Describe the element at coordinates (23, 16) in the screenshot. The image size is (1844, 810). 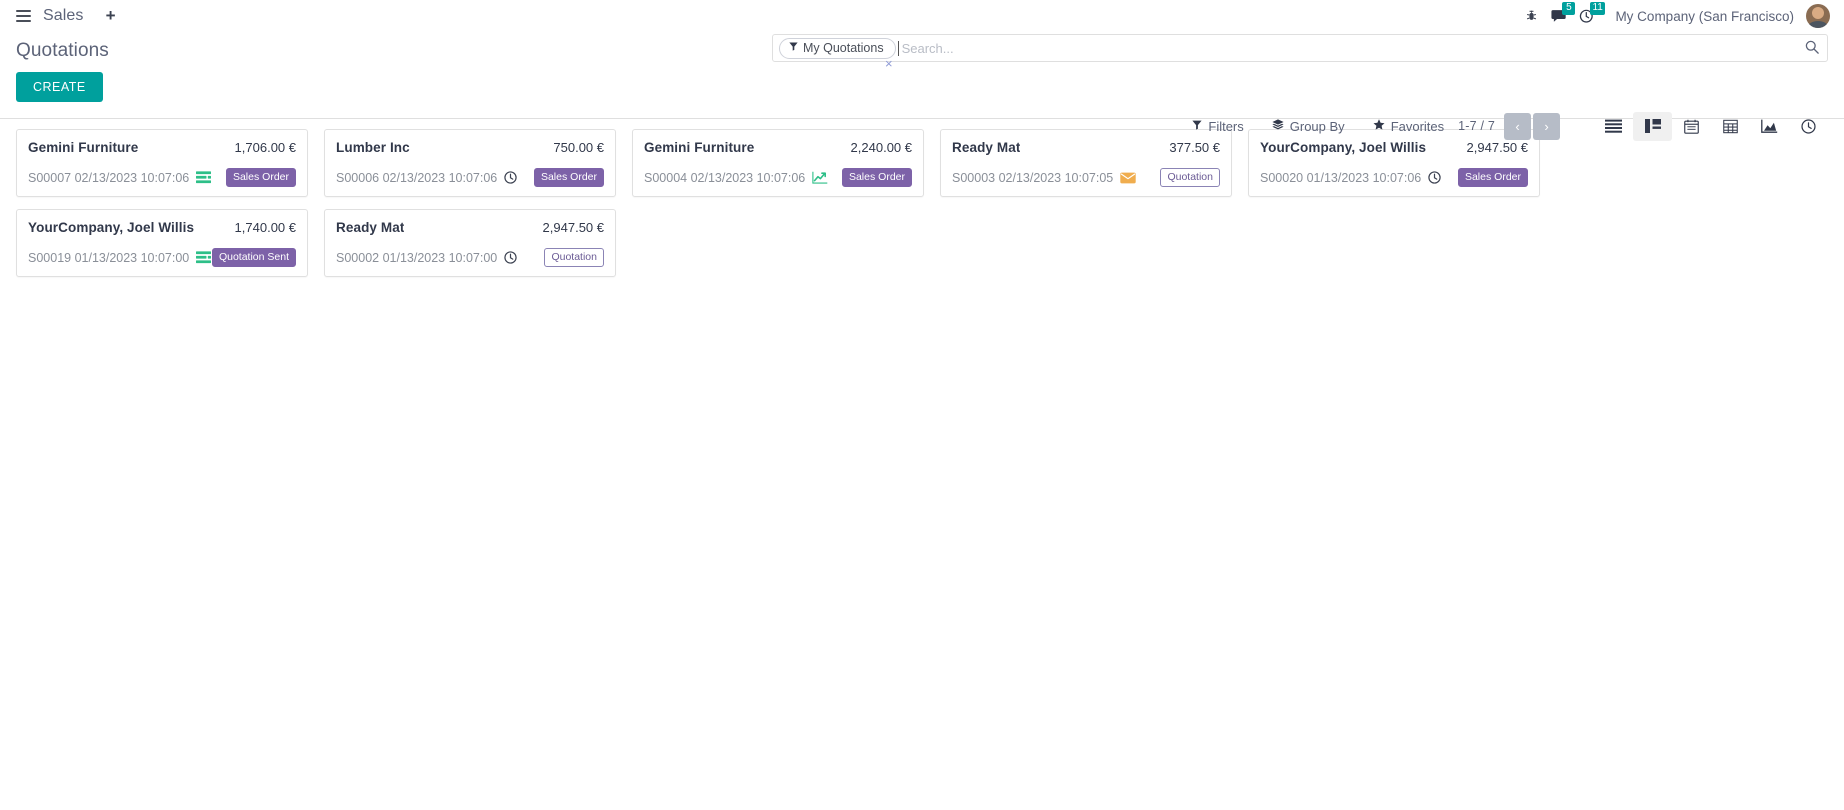
I see `hamburger-icon` at that location.